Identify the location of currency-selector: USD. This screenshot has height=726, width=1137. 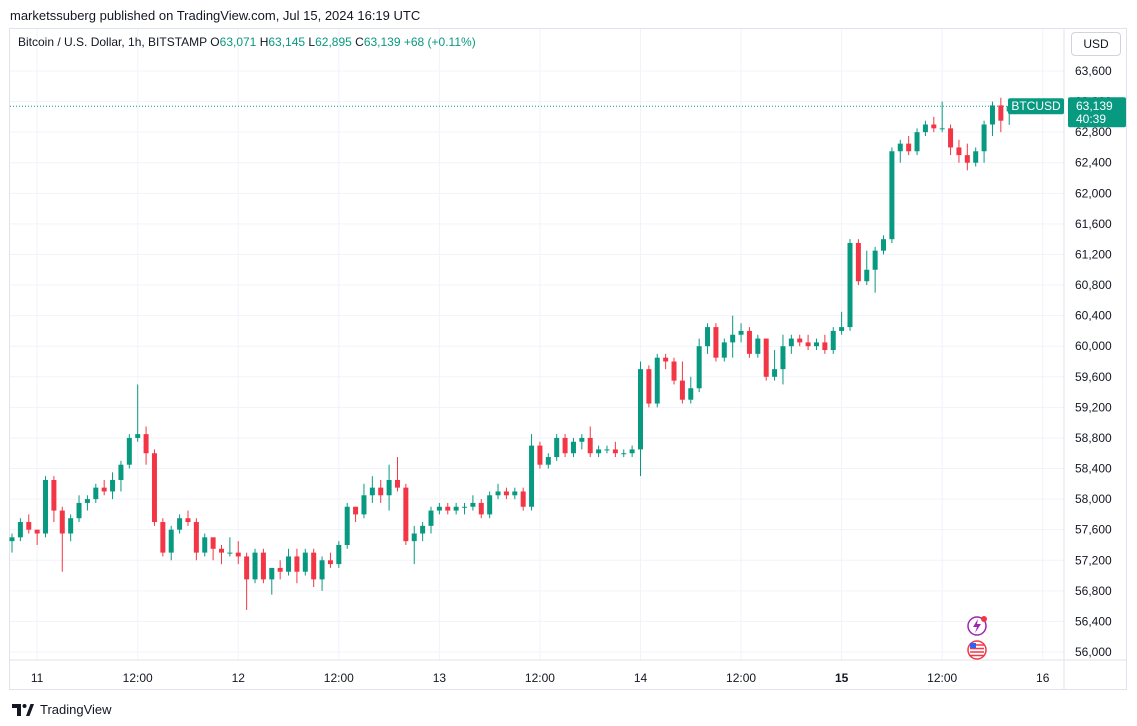
(1096, 44).